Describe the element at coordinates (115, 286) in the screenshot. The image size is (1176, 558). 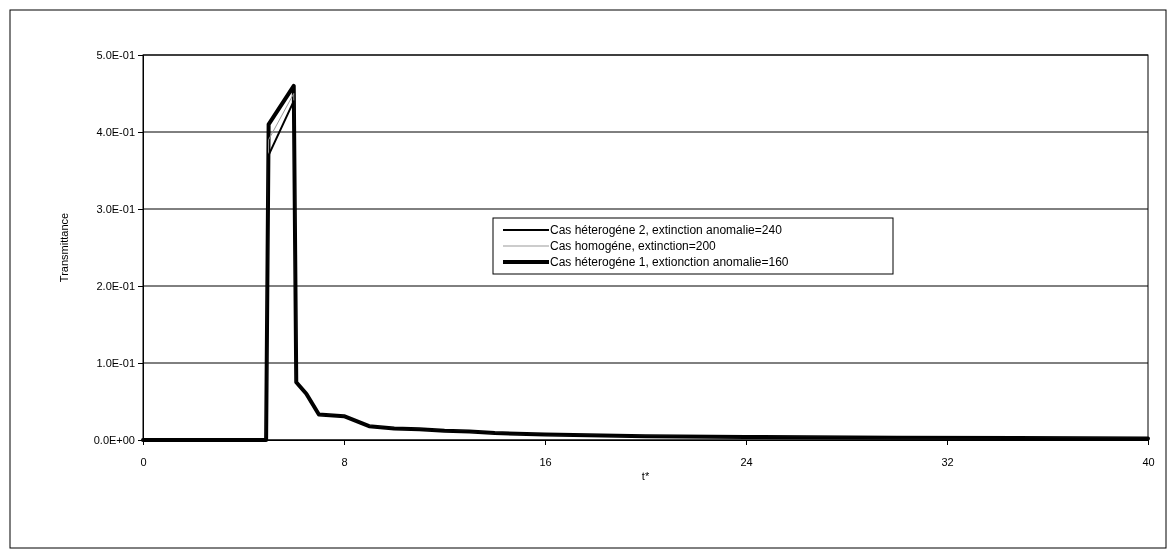
I see `y-tick-label: 2.0E-01` at that location.